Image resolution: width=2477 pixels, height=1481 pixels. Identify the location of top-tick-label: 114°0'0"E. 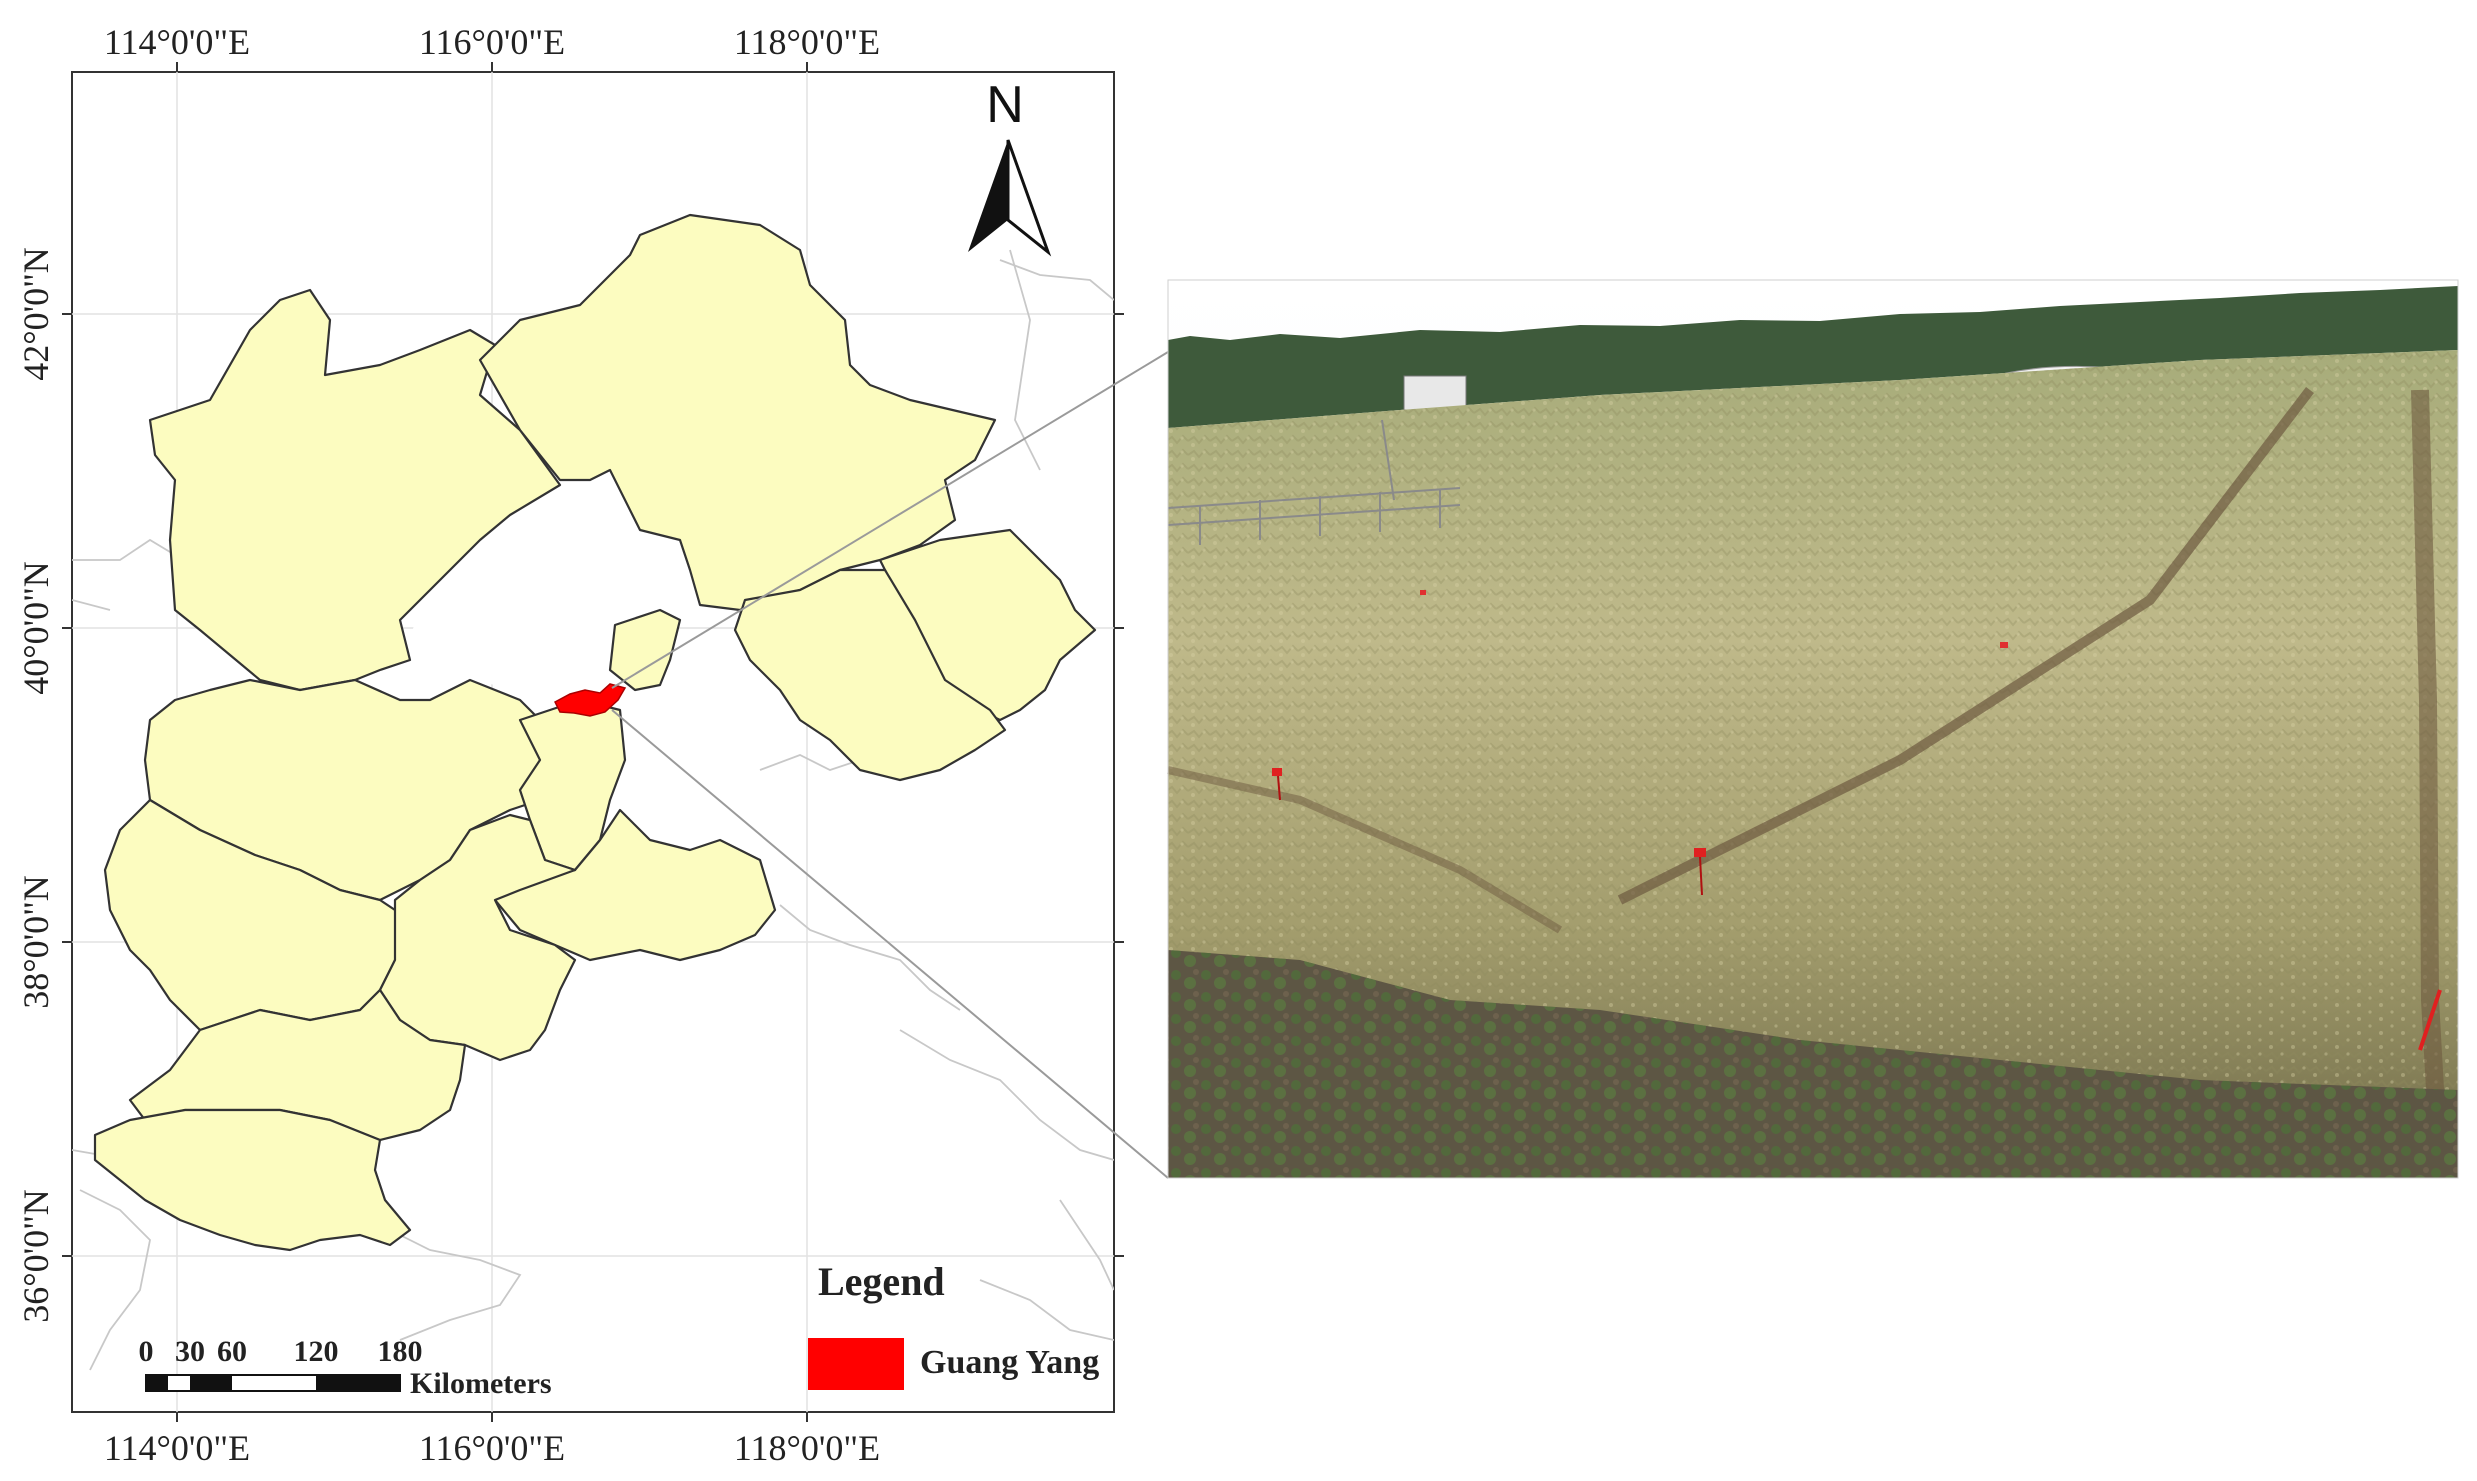
(177, 42).